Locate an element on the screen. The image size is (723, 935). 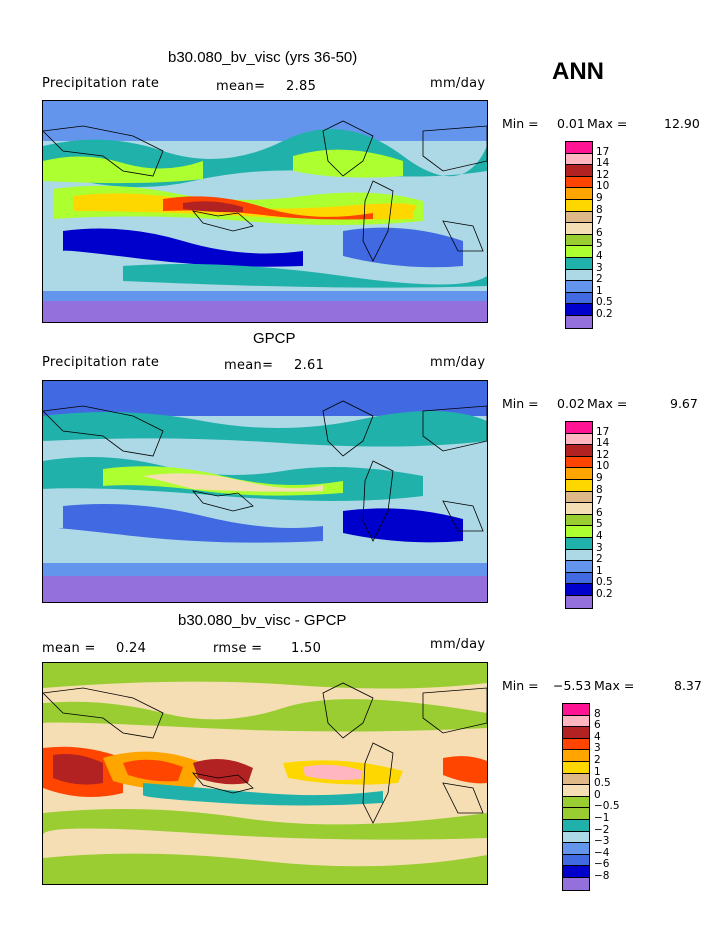
colorbar-tick-label: 10 is located at coordinates (603, 466).